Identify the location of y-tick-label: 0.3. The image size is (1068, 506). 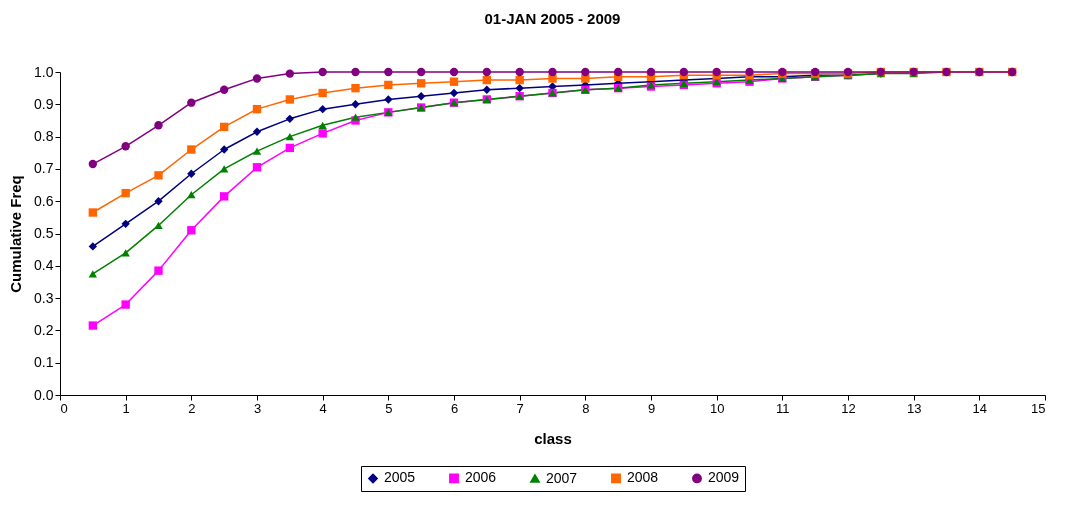
(44, 297).